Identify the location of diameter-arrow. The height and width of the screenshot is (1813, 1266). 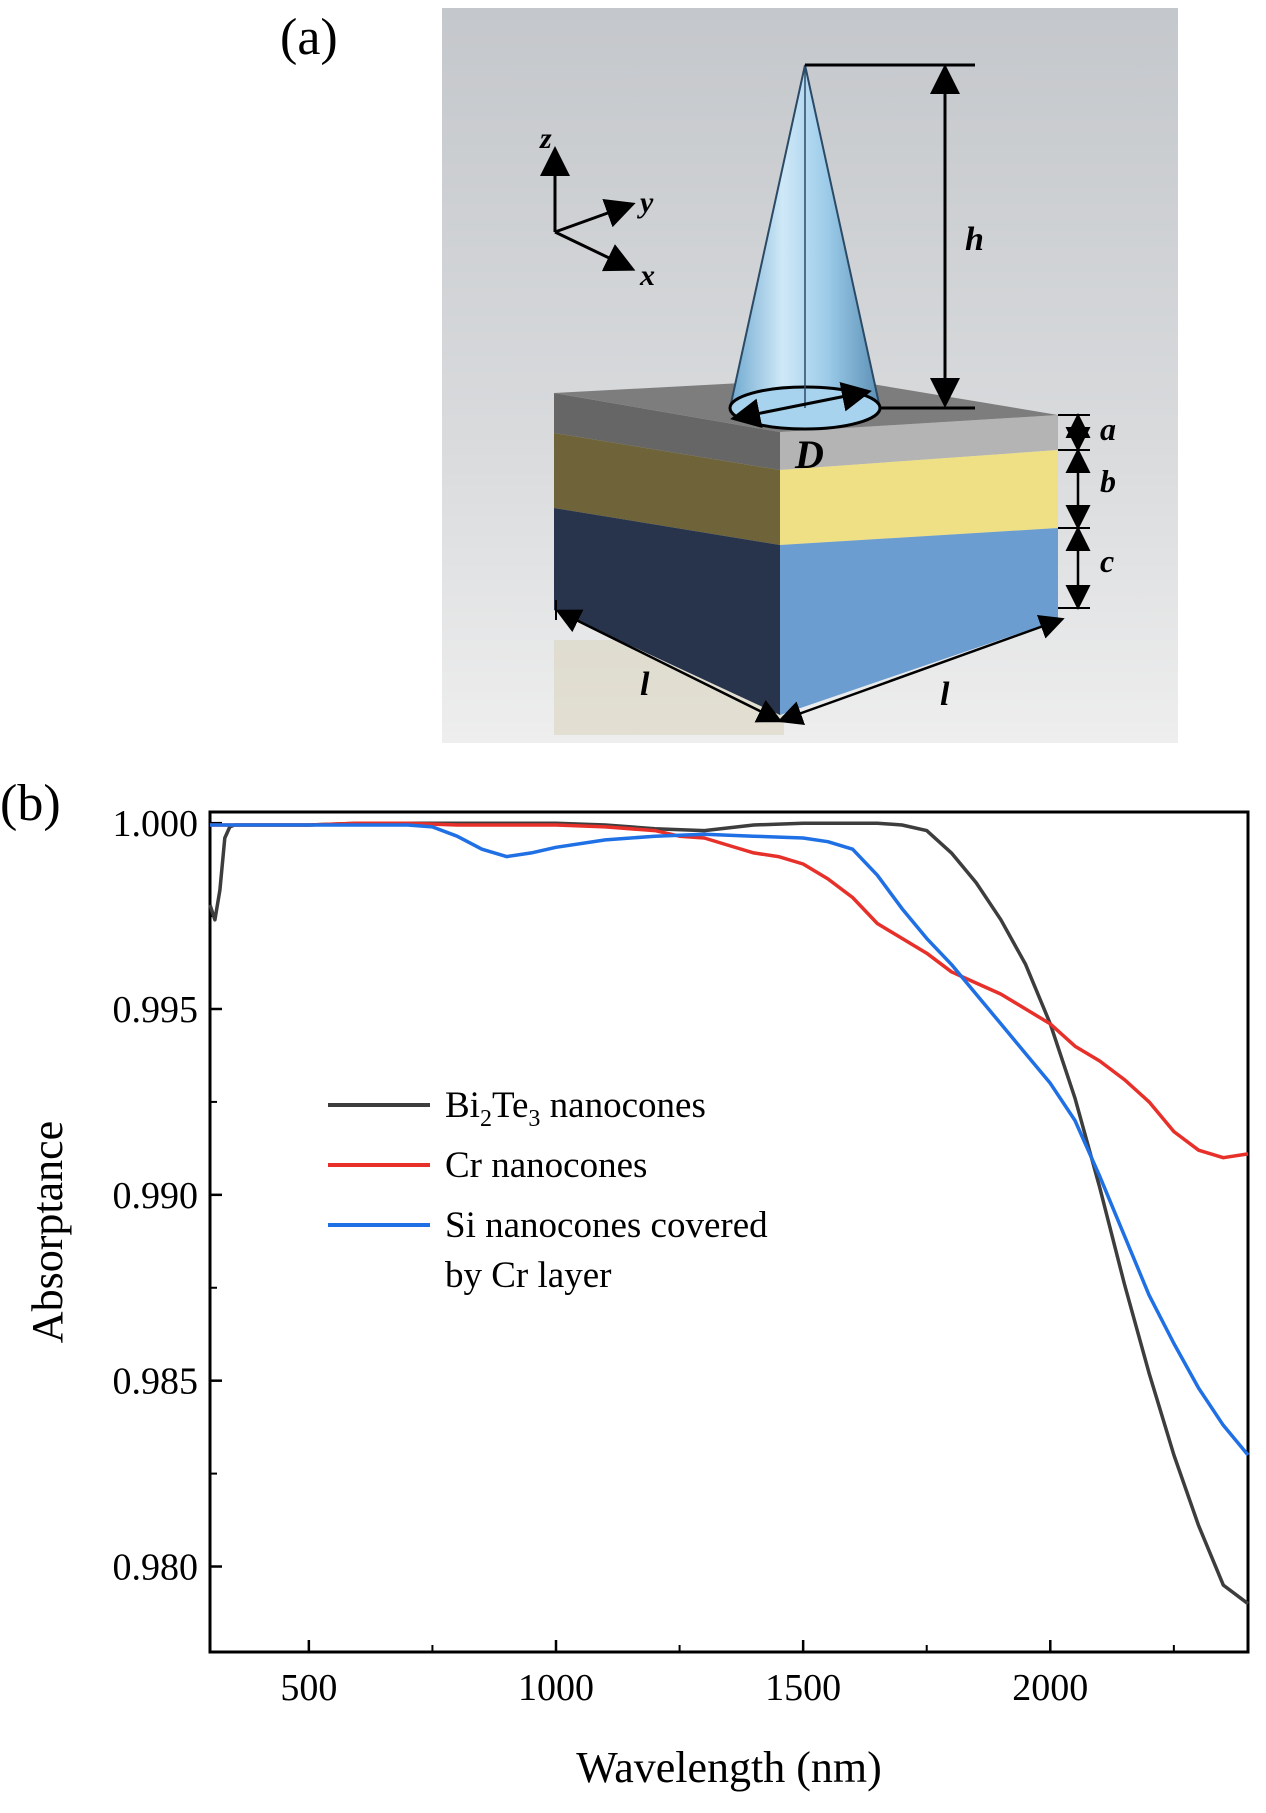
(801, 405).